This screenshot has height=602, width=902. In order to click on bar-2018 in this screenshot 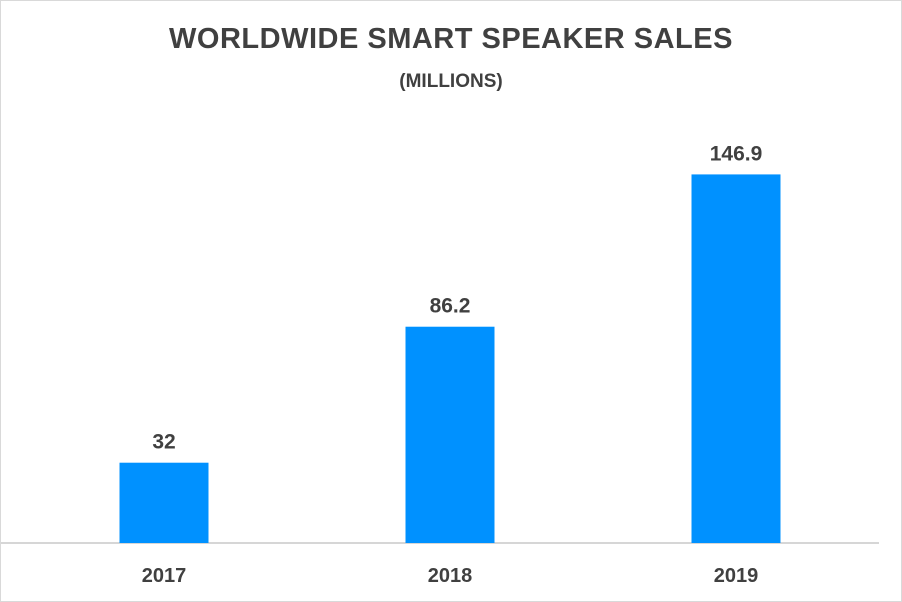, I will do `click(450, 434)`.